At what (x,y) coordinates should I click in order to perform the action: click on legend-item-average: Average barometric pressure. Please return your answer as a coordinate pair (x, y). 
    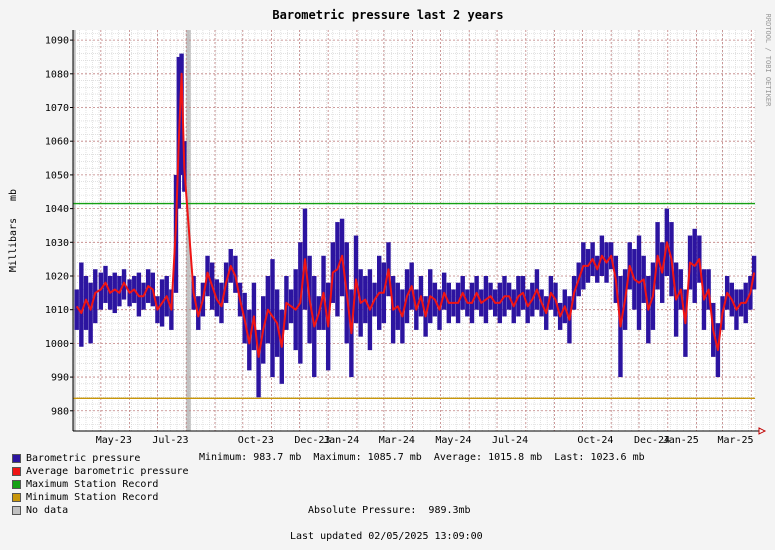
    Looking at the image, I should click on (100, 471).